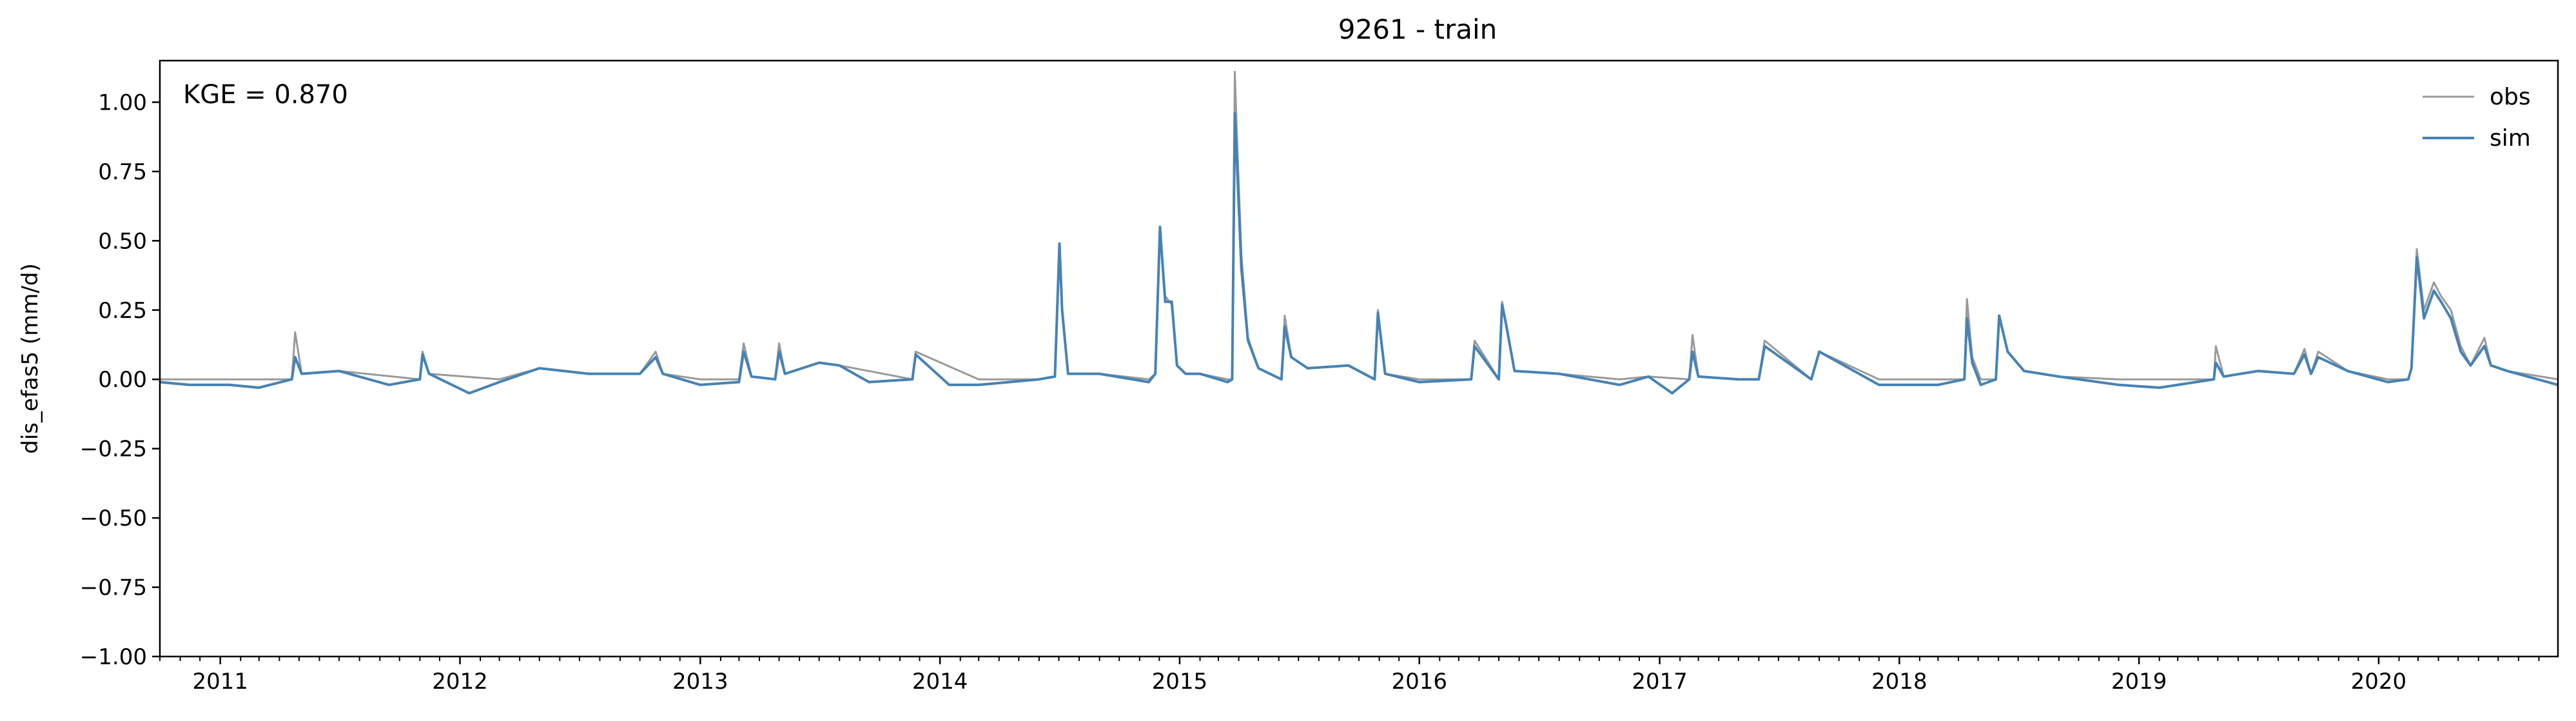 This screenshot has width=2576, height=721. Describe the element at coordinates (114, 588) in the screenshot. I see `y-tick-label: −0.75` at that location.